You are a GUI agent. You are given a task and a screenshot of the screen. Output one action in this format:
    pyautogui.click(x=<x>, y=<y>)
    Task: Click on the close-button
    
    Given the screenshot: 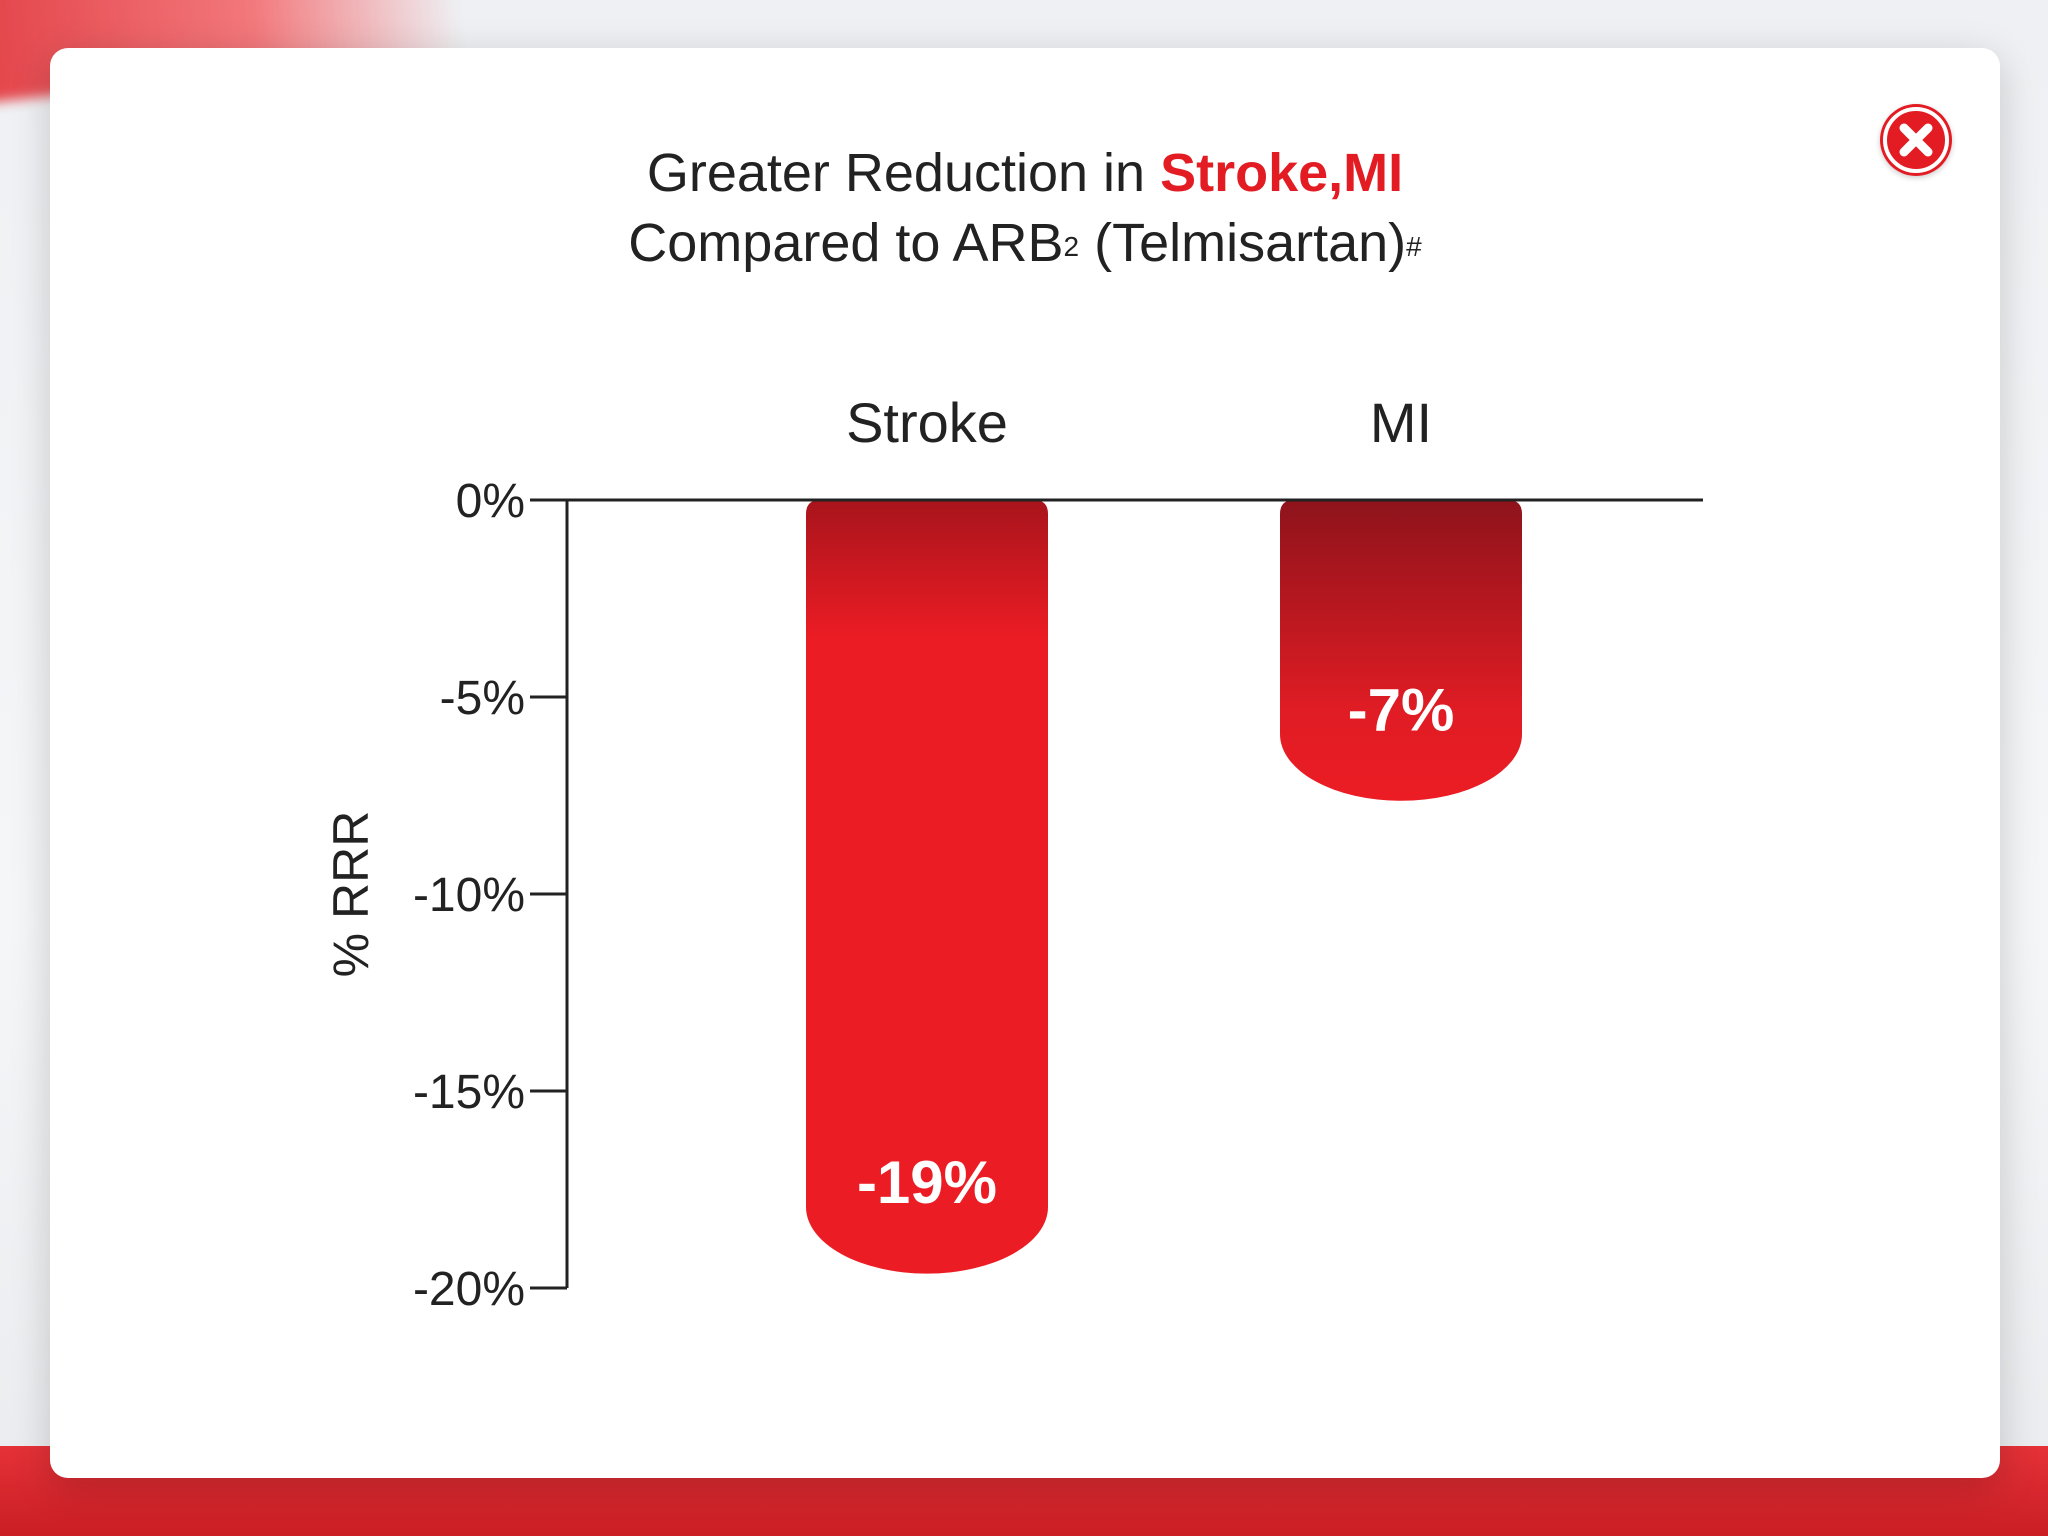 What is the action you would take?
    pyautogui.click(x=1916, y=140)
    